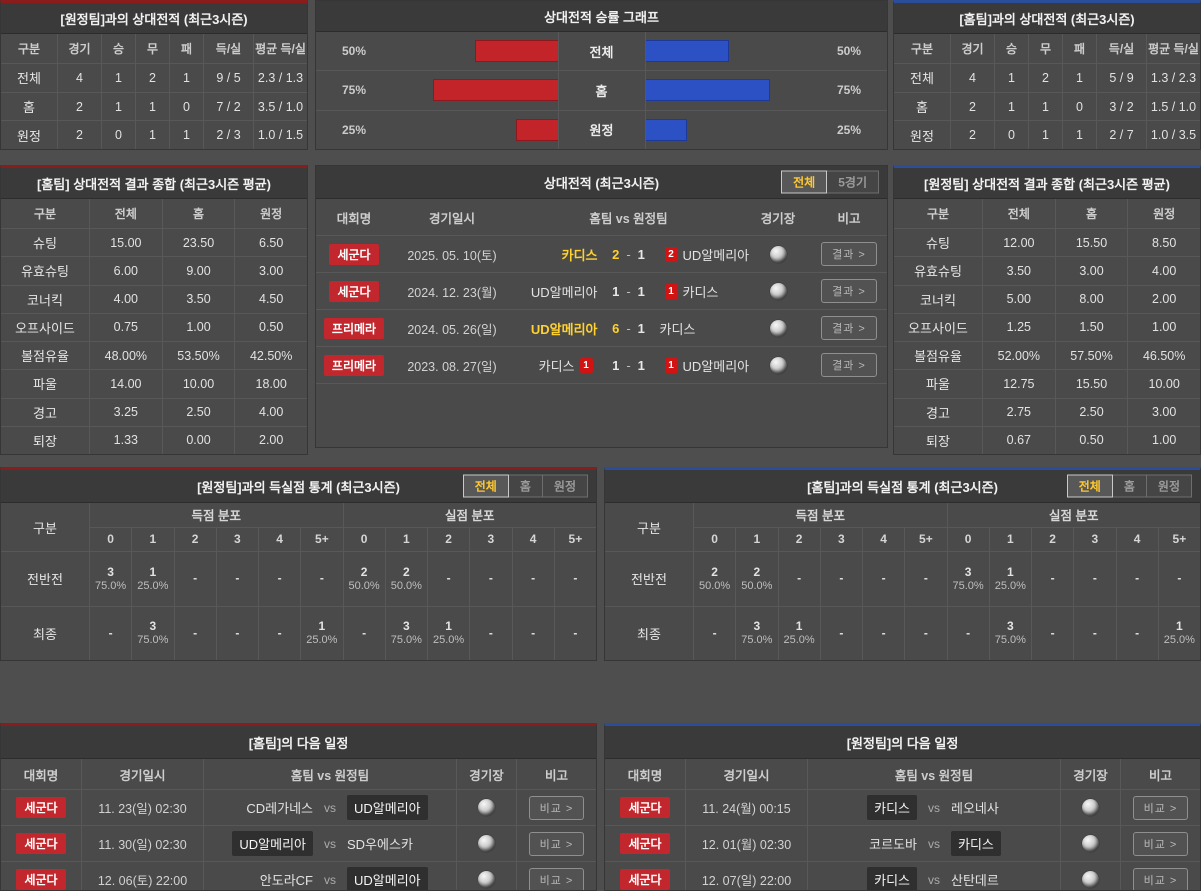 This screenshot has width=1201, height=891. What do you see at coordinates (45, 328) in the screenshot?
I see `row-label: 오프사이드` at bounding box center [45, 328].